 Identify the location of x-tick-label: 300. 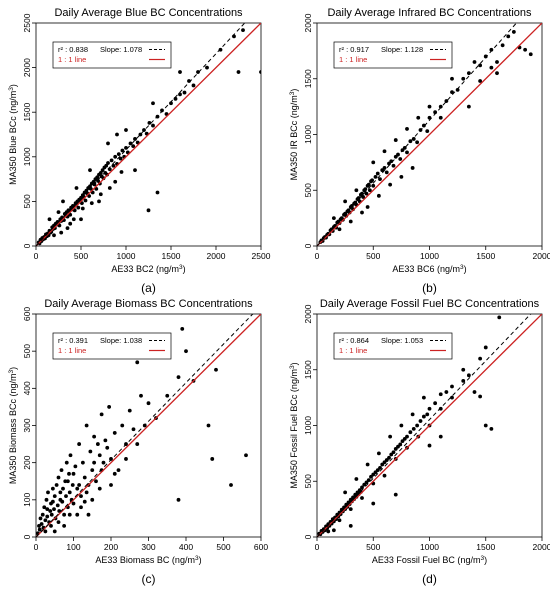
(148, 547).